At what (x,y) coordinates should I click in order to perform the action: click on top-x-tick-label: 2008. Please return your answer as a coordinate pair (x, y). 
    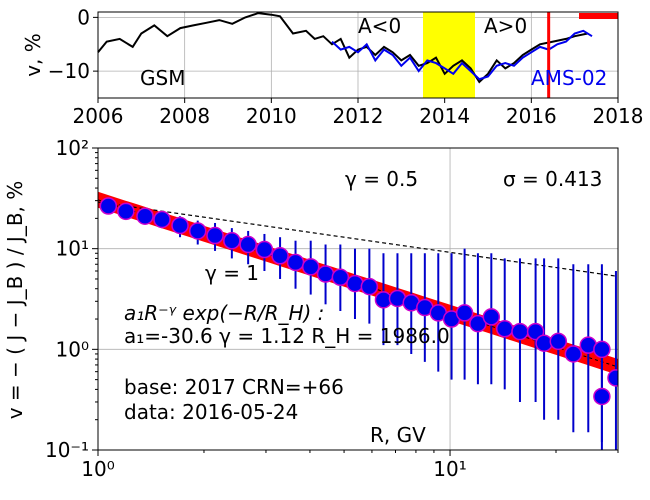
    Looking at the image, I should click on (184, 116).